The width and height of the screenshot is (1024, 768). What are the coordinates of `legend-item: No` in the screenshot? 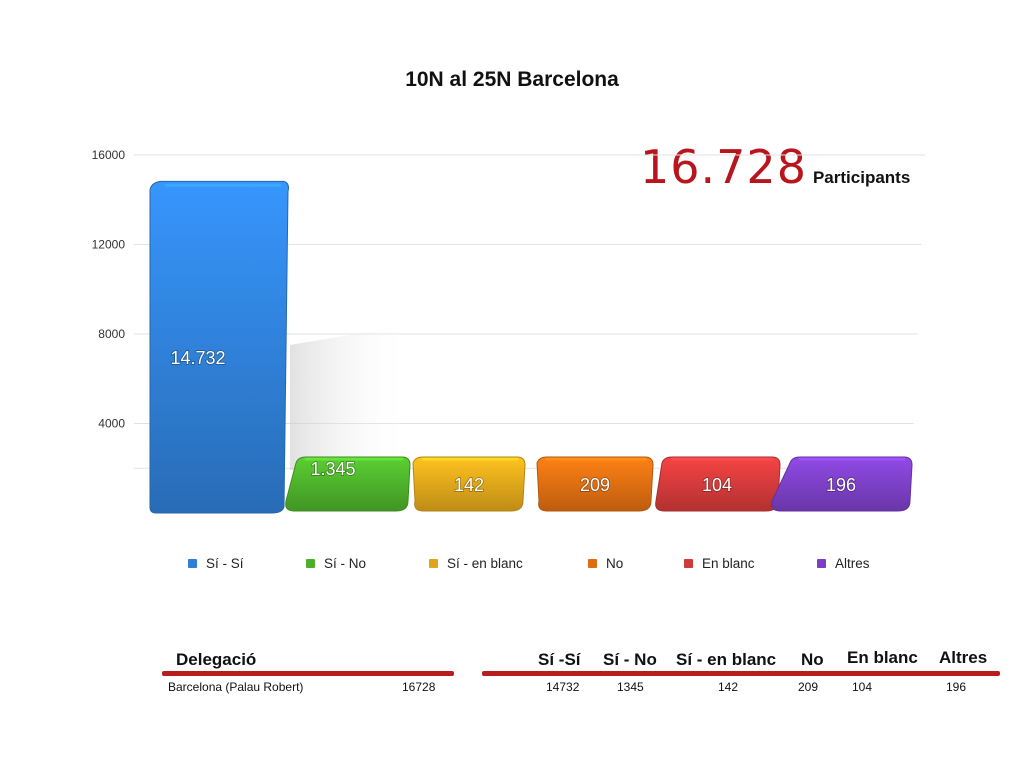 It's located at (605, 563).